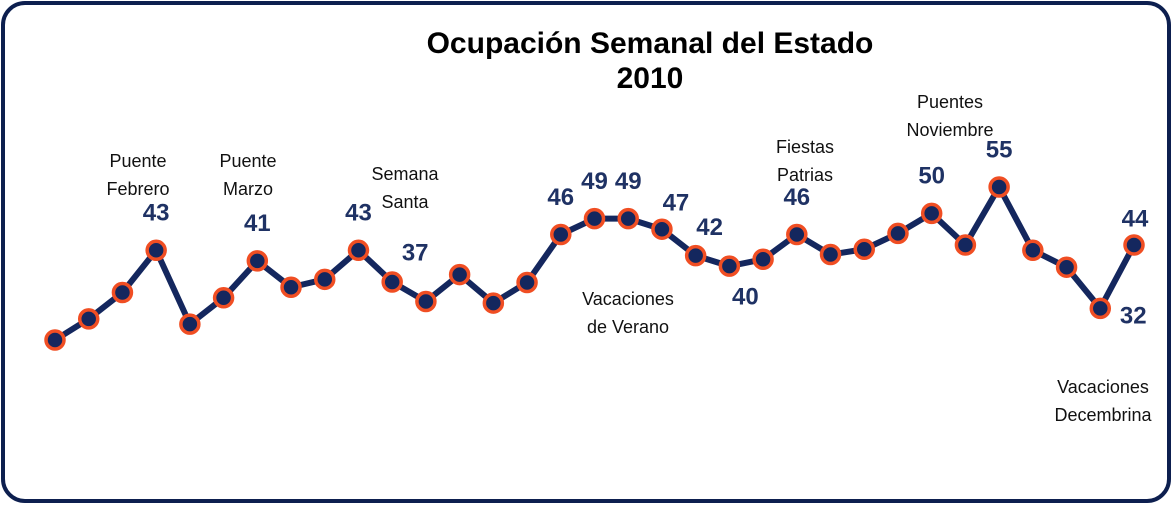 The width and height of the screenshot is (1174, 506). Describe the element at coordinates (248, 189) in the screenshot. I see `annotation: Marzo` at that location.